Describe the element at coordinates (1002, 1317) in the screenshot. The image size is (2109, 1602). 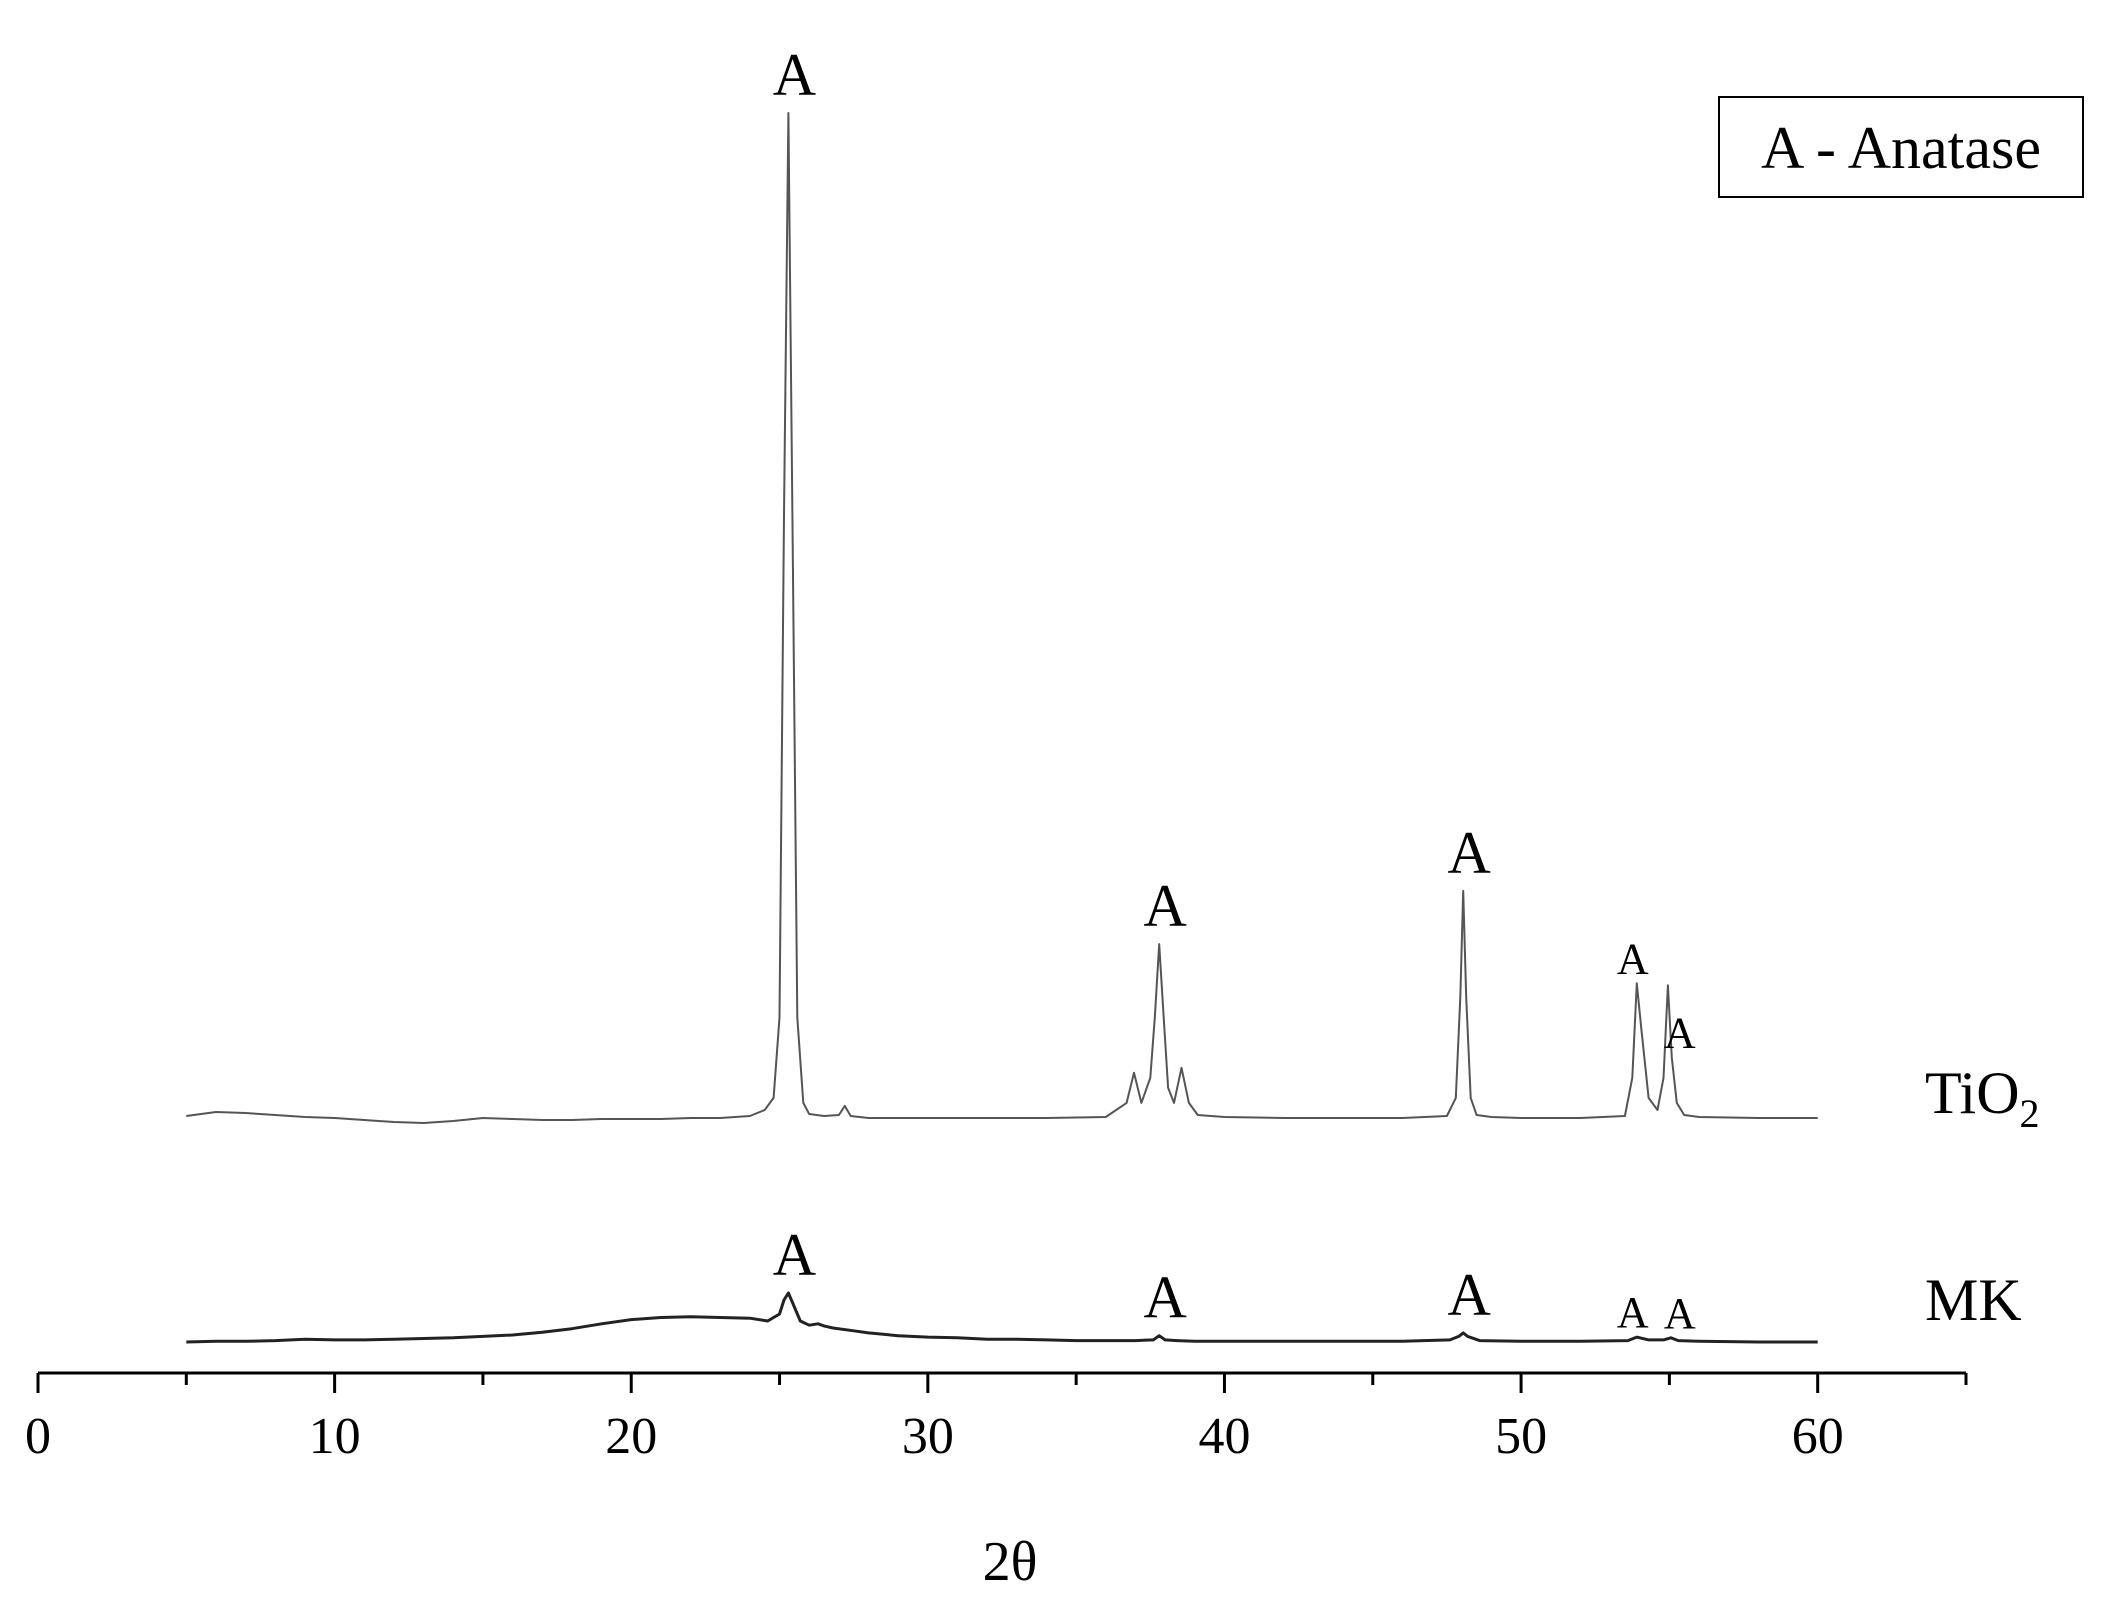
I see `series-mk-line` at that location.